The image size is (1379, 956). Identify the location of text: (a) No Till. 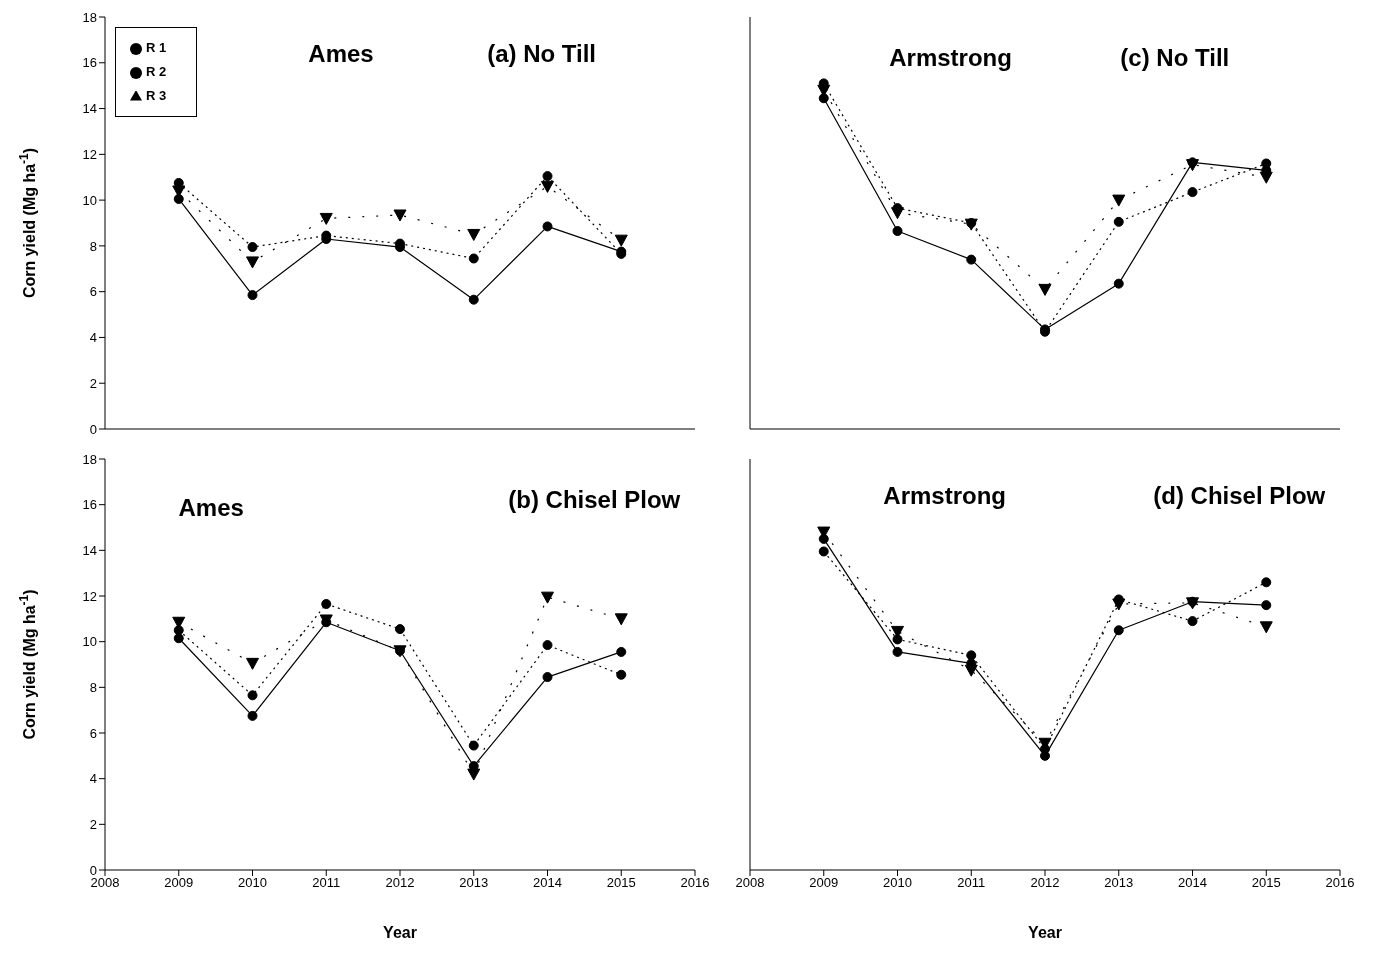
(542, 54).